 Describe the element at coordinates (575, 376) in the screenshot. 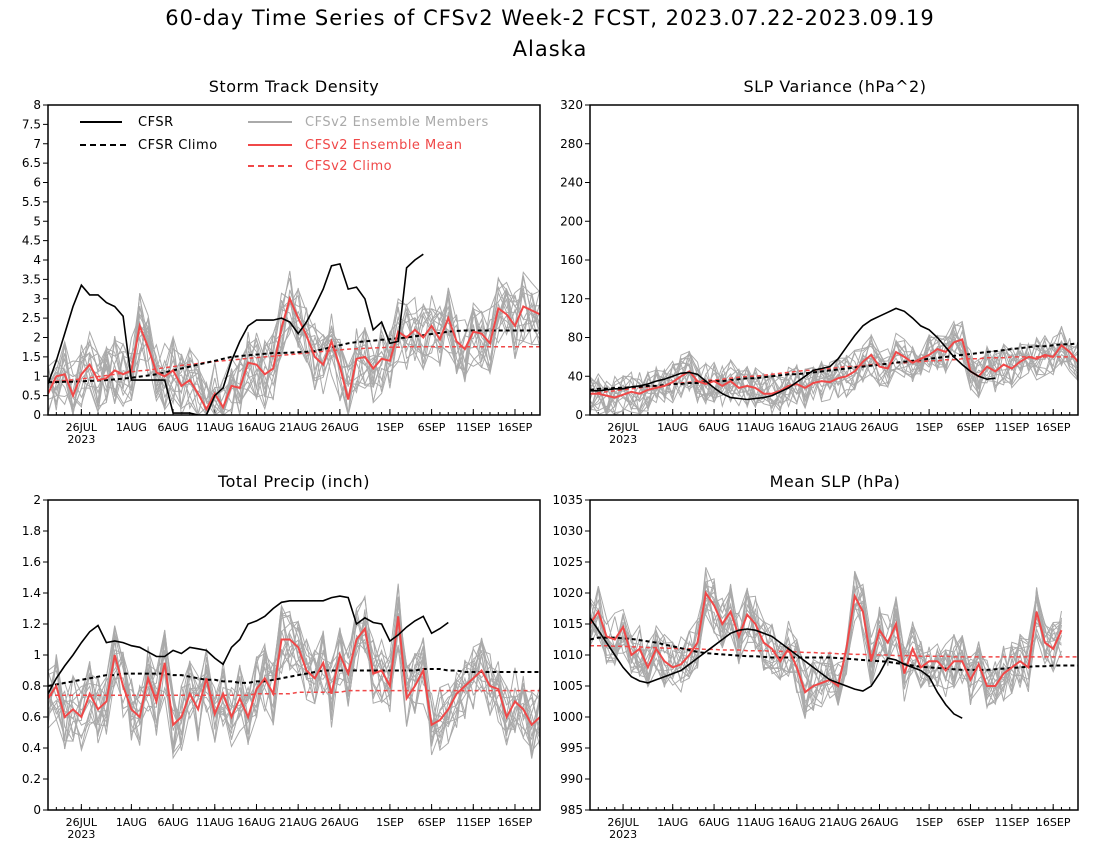

I see `y-tick-label: 40` at that location.